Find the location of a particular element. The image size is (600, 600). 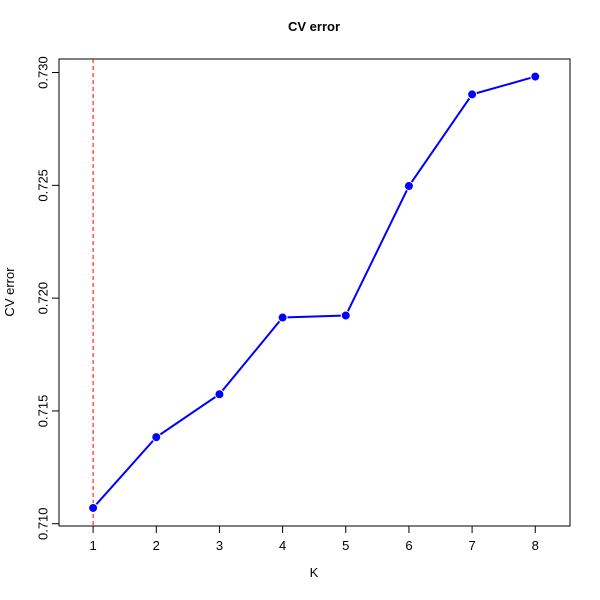

x-tick-label: 8 is located at coordinates (535, 545).